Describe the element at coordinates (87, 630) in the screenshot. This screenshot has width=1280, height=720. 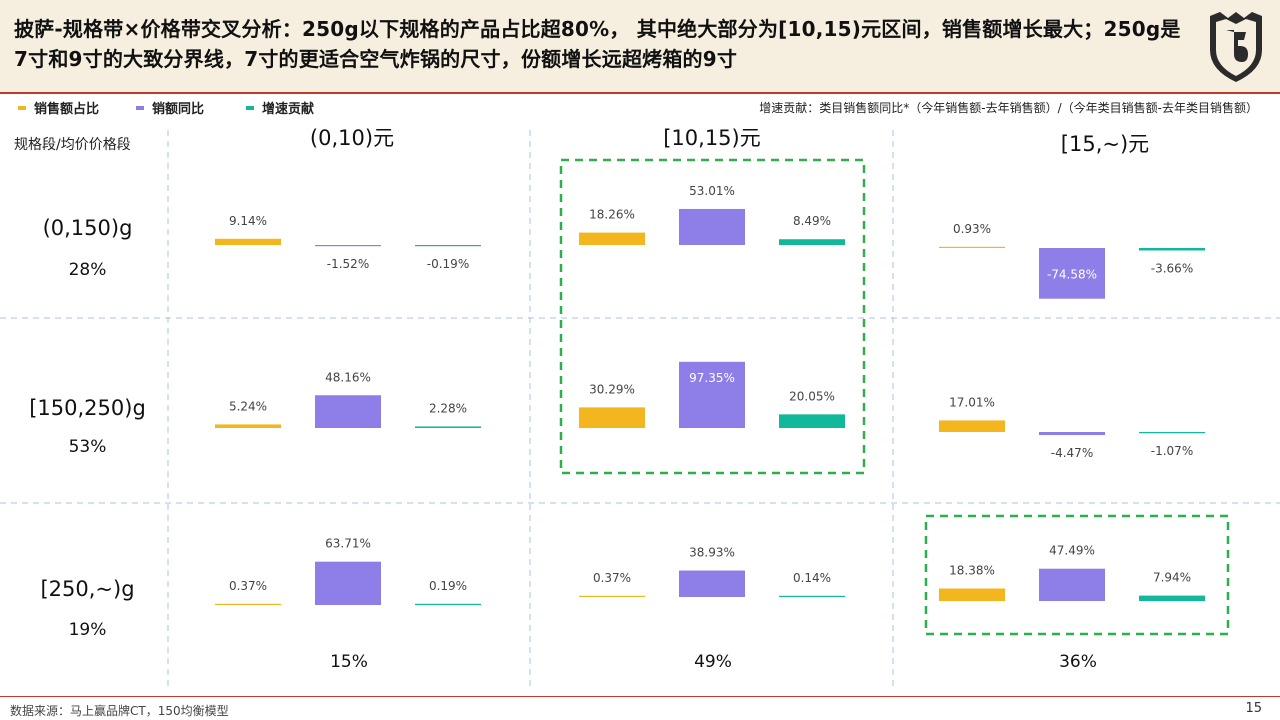
I see `row-share-2: 19%` at that location.